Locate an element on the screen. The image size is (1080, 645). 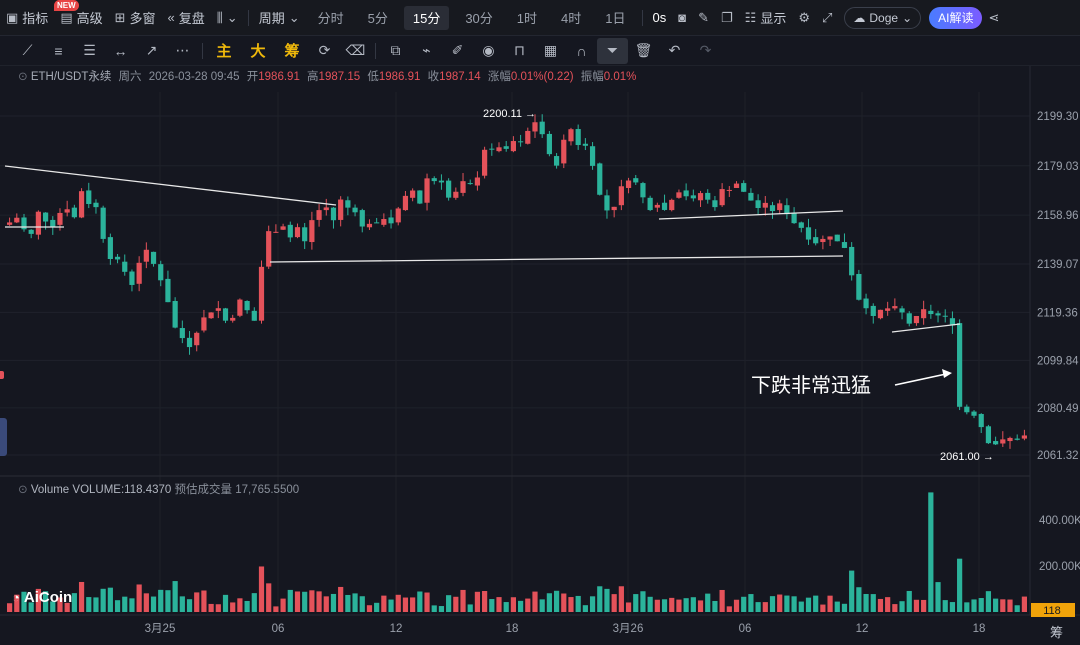
pencil-icon: ✎ is located at coordinates (703, 17).